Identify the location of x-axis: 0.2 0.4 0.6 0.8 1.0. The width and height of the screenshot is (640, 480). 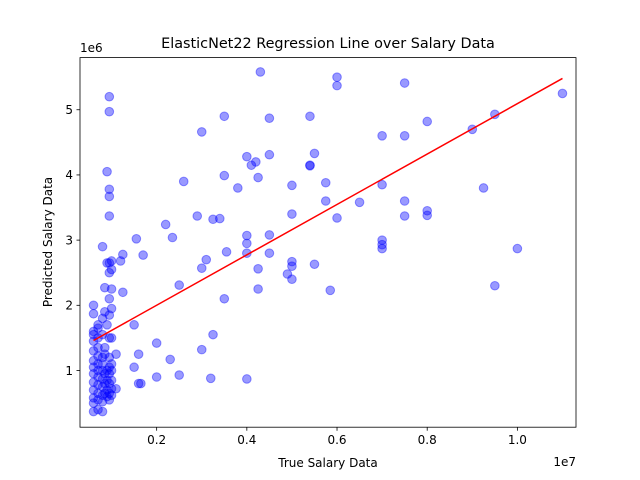
(337, 437).